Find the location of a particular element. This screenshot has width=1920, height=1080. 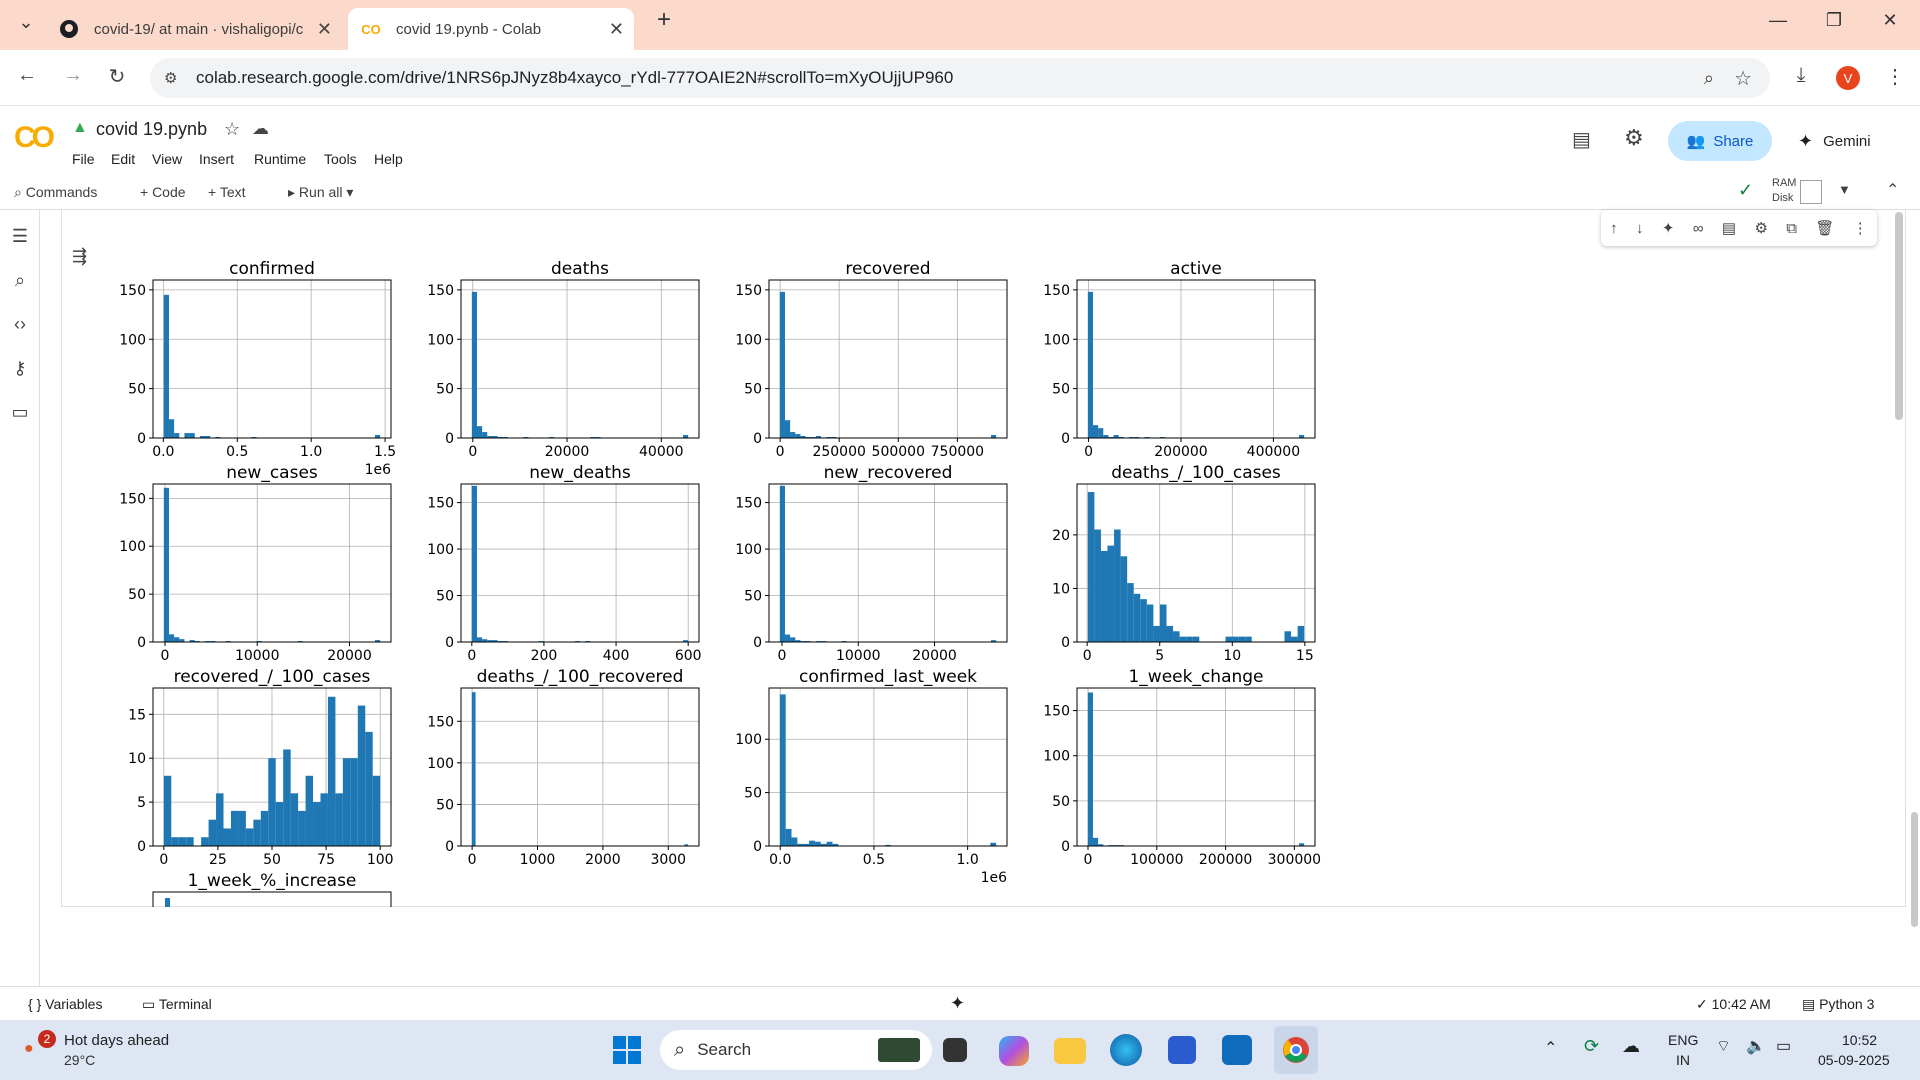

language-top: ENG is located at coordinates (1683, 1040).